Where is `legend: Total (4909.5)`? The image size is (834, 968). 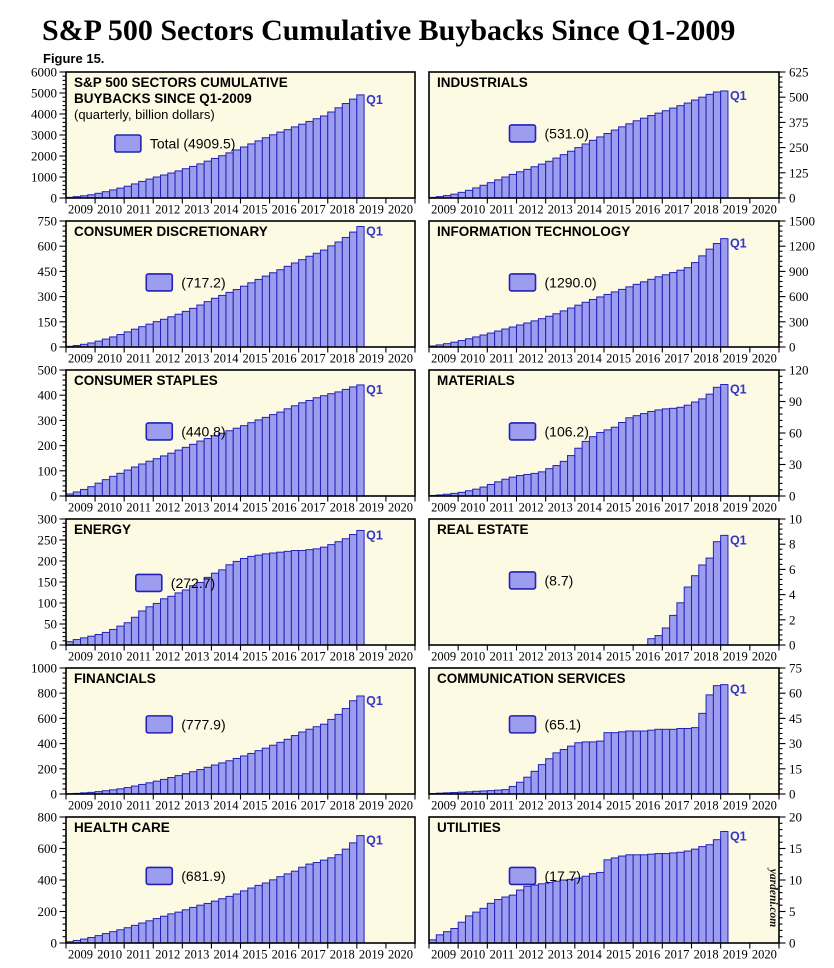
legend: Total (4909.5) is located at coordinates (174, 143).